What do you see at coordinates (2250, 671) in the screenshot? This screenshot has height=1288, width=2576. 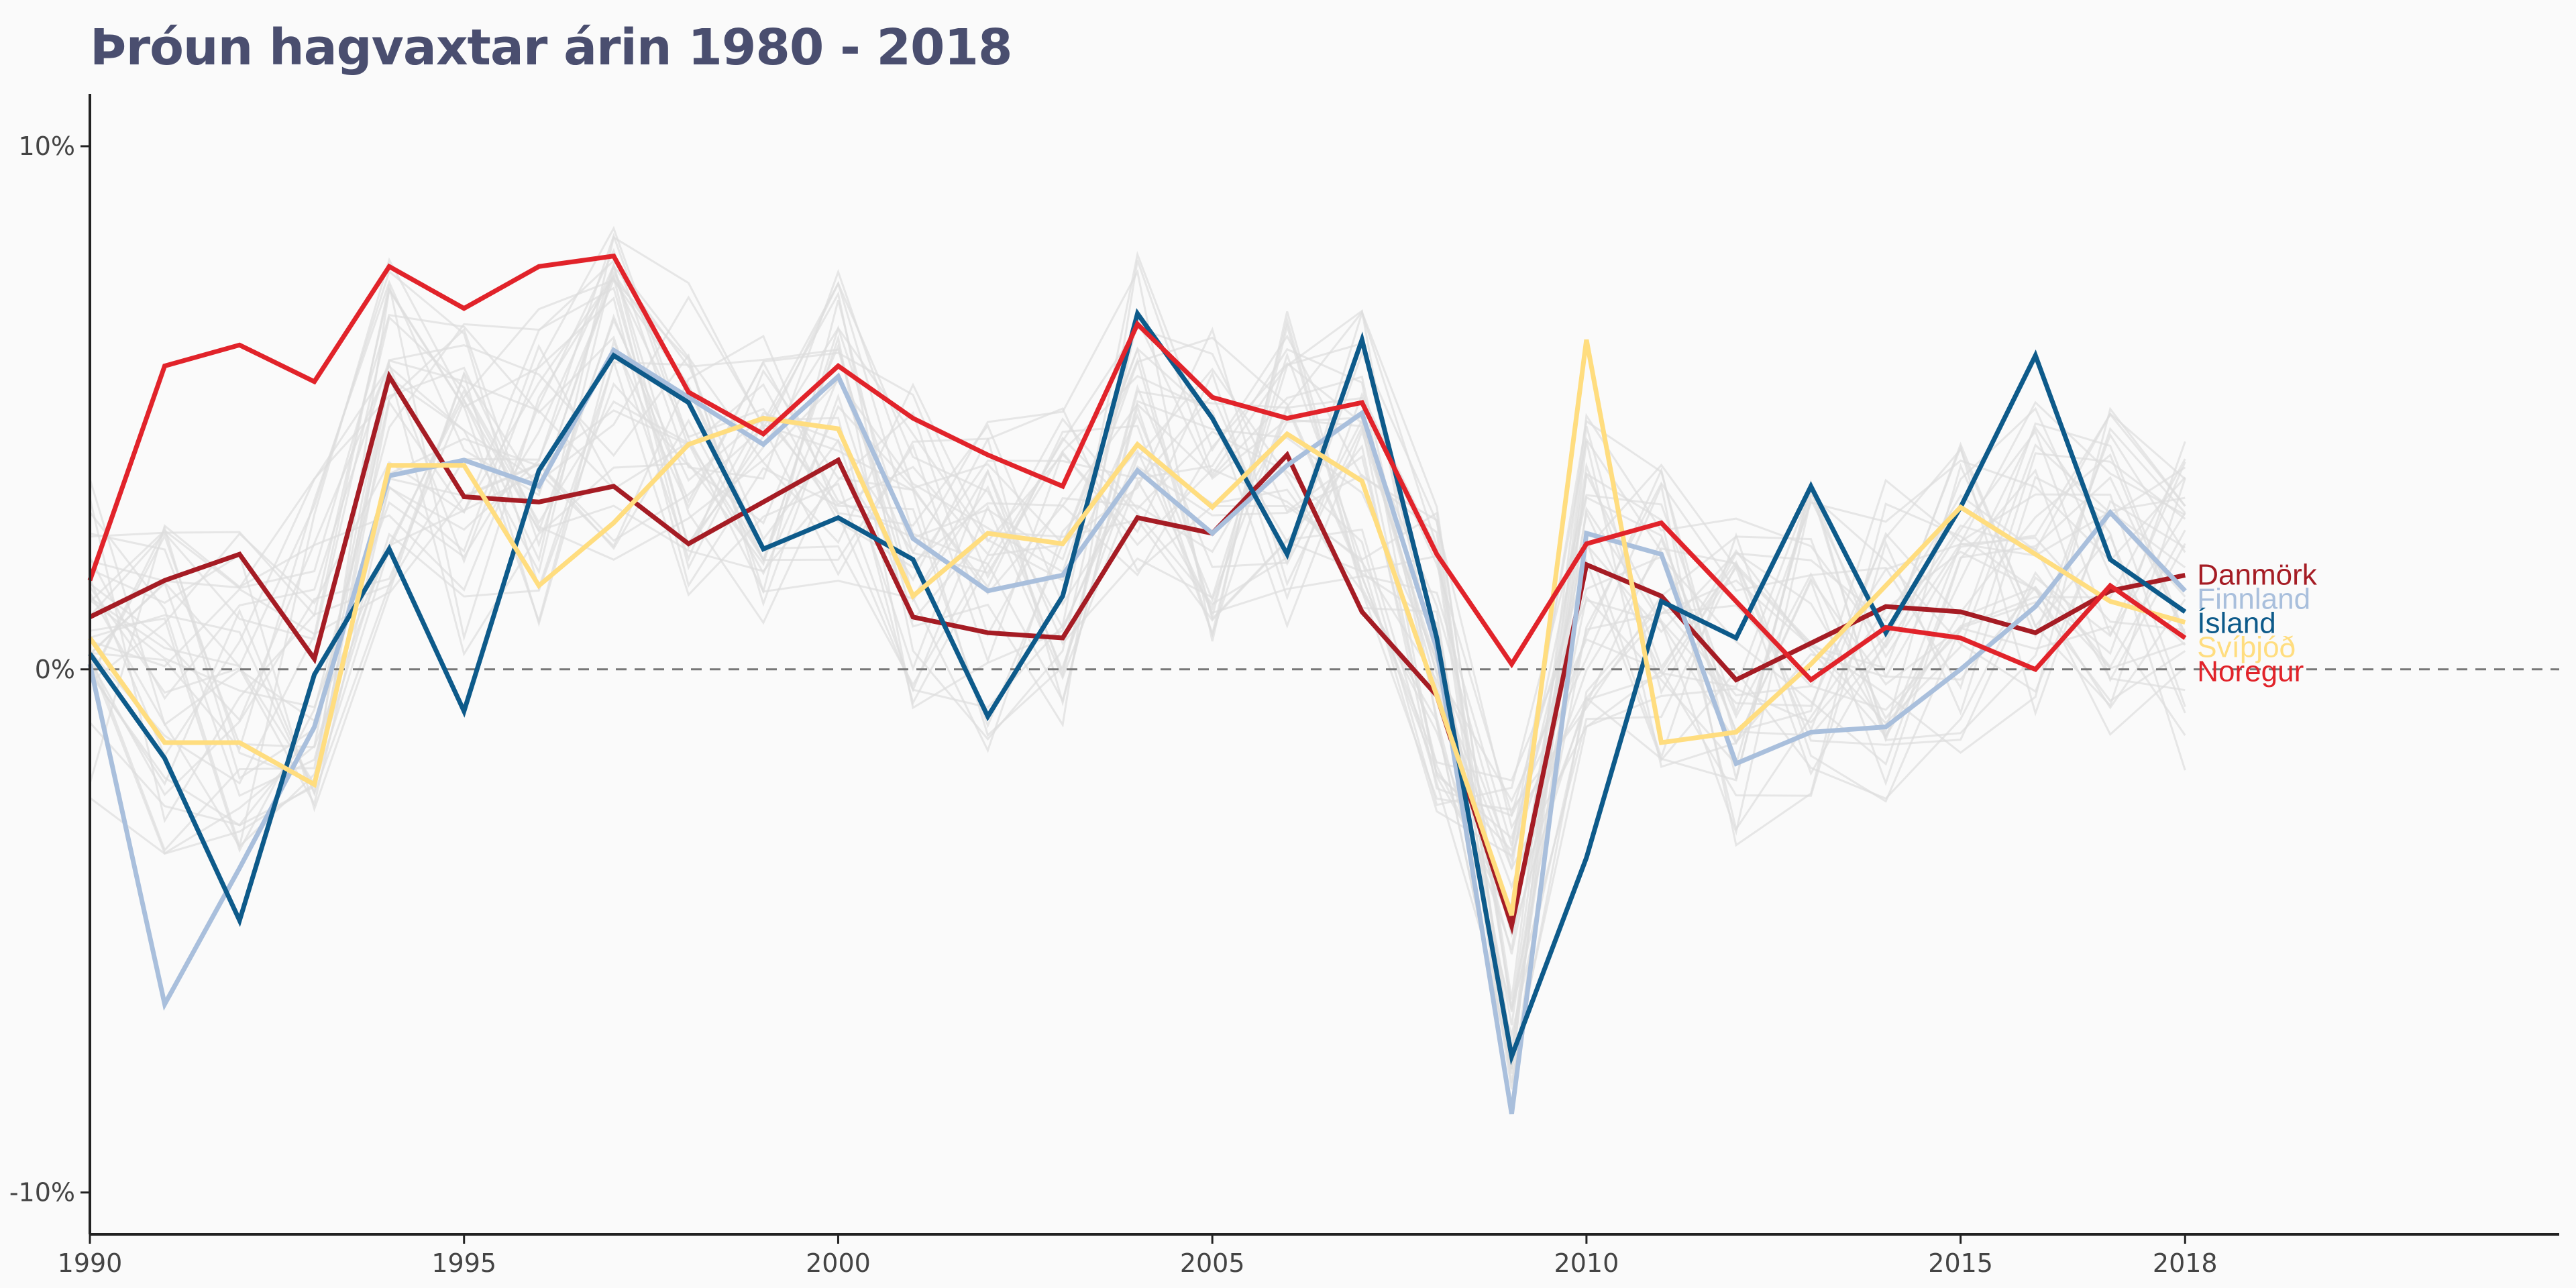 I see `series-label-5: Noregur` at bounding box center [2250, 671].